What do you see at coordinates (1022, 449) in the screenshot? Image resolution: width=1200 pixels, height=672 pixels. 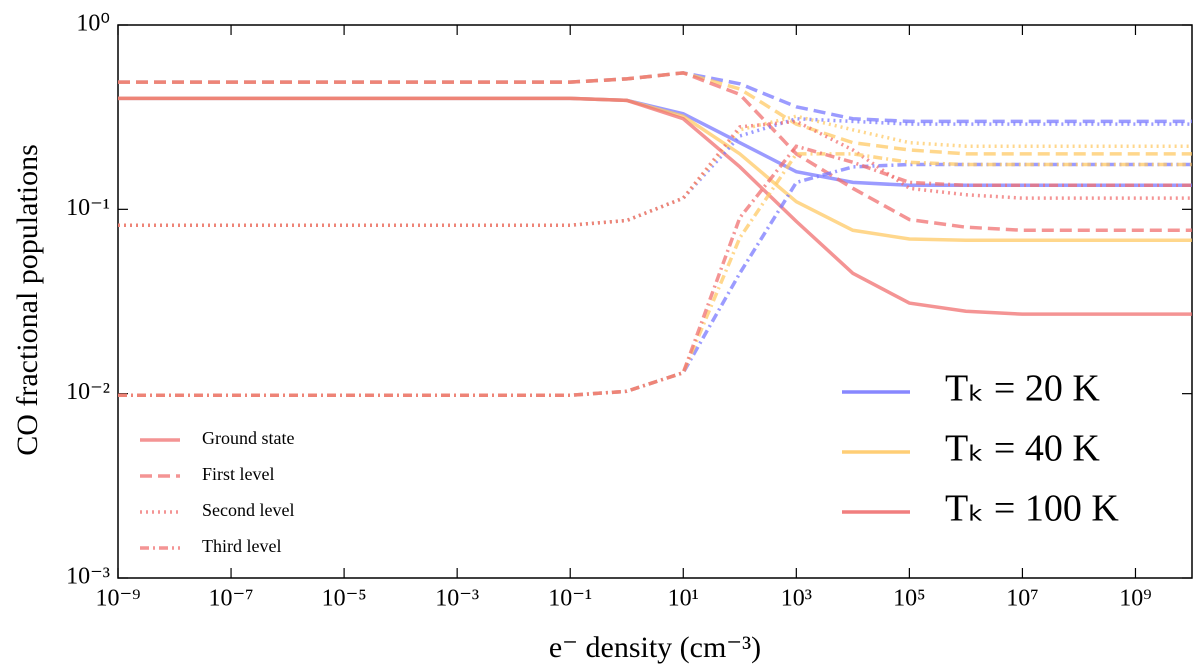 I see `legend-label: Tₖ = 40 K` at bounding box center [1022, 449].